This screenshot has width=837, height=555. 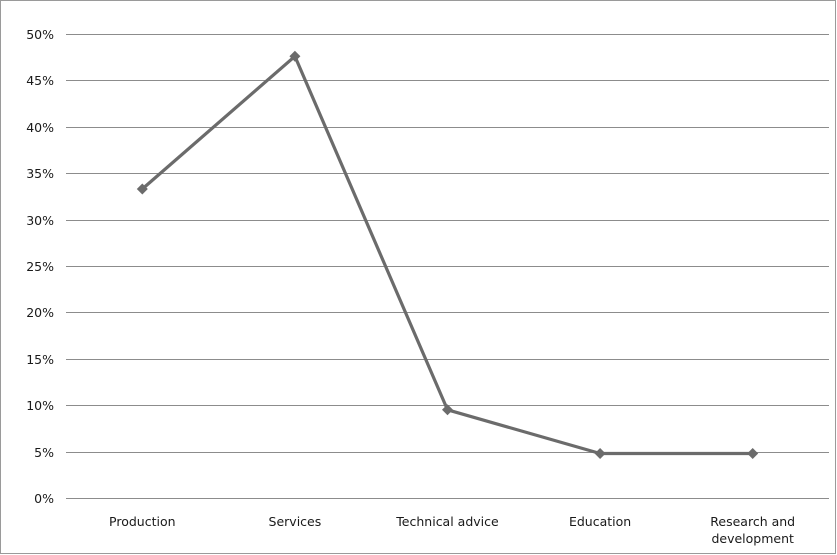 What do you see at coordinates (40, 266) in the screenshot?
I see `y-tick-label: 25%` at bounding box center [40, 266].